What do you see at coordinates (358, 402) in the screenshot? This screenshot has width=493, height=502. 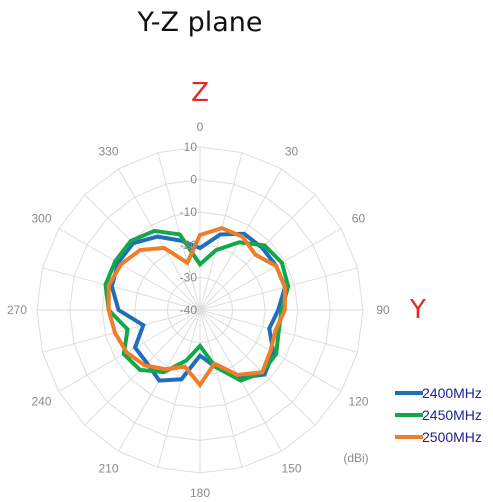 I see `angle-tick-label: 120` at bounding box center [358, 402].